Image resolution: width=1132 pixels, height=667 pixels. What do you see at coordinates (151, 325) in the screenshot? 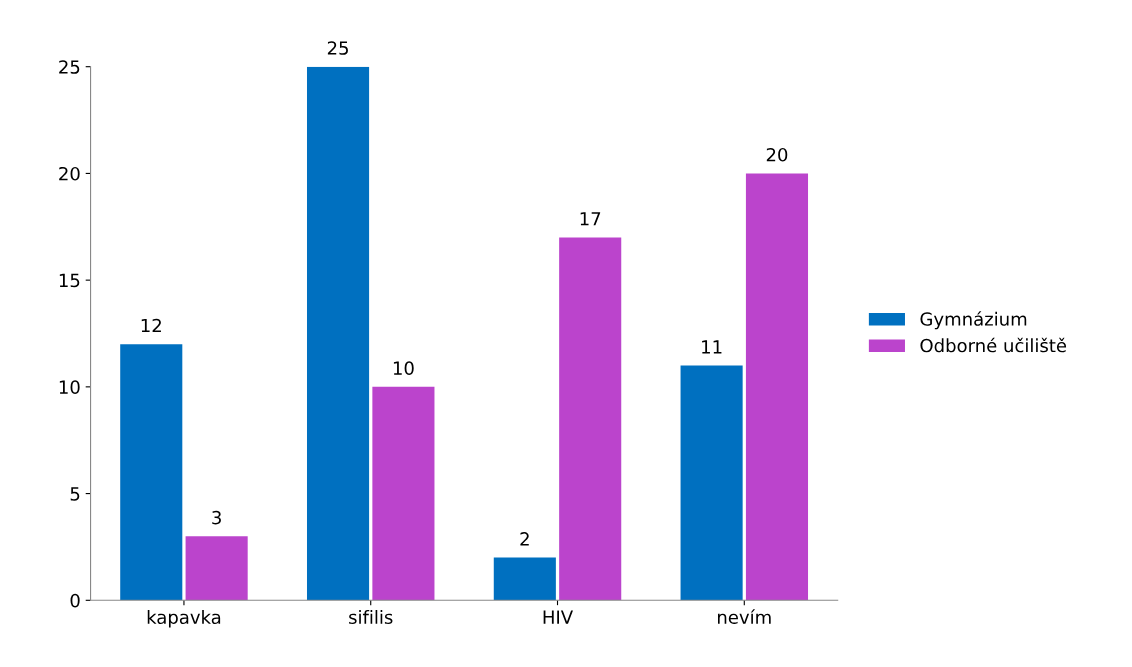
I see `data-label: 12` at bounding box center [151, 325].